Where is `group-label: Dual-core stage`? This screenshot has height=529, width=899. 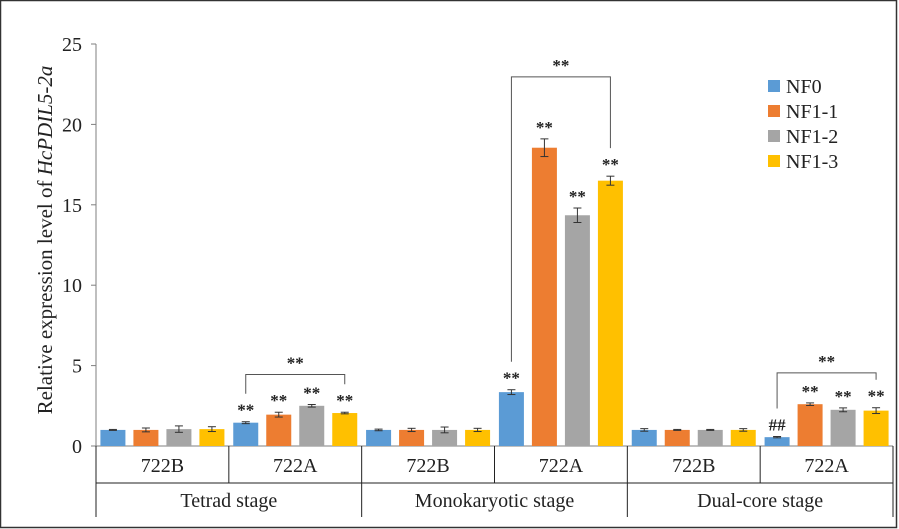
group-label: Dual-core stage is located at coordinates (760, 501).